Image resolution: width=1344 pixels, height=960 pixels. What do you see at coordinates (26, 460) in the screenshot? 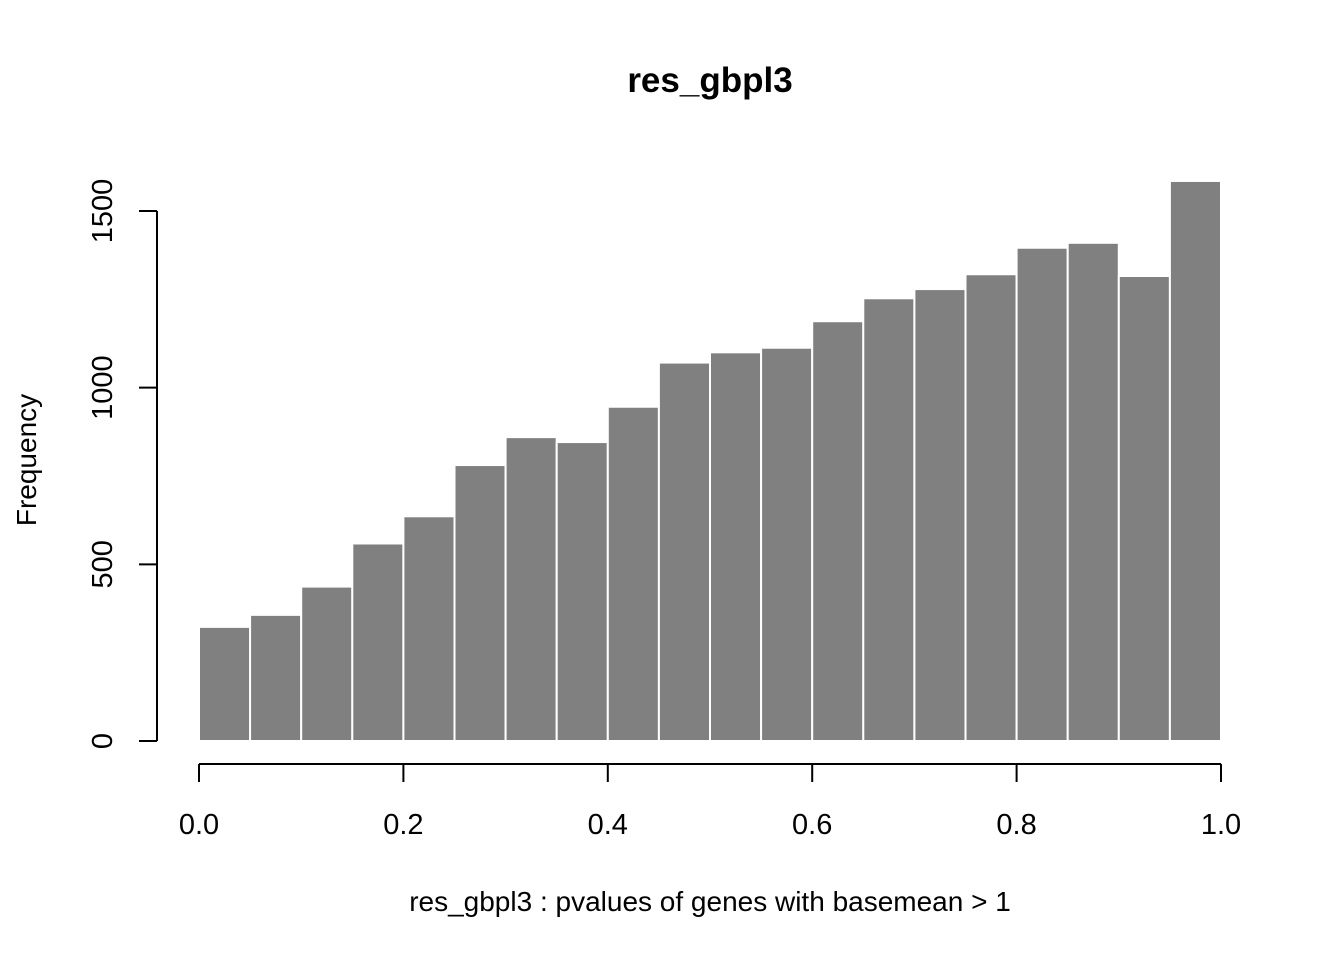
I see `y-axis-label: Frequency` at bounding box center [26, 460].